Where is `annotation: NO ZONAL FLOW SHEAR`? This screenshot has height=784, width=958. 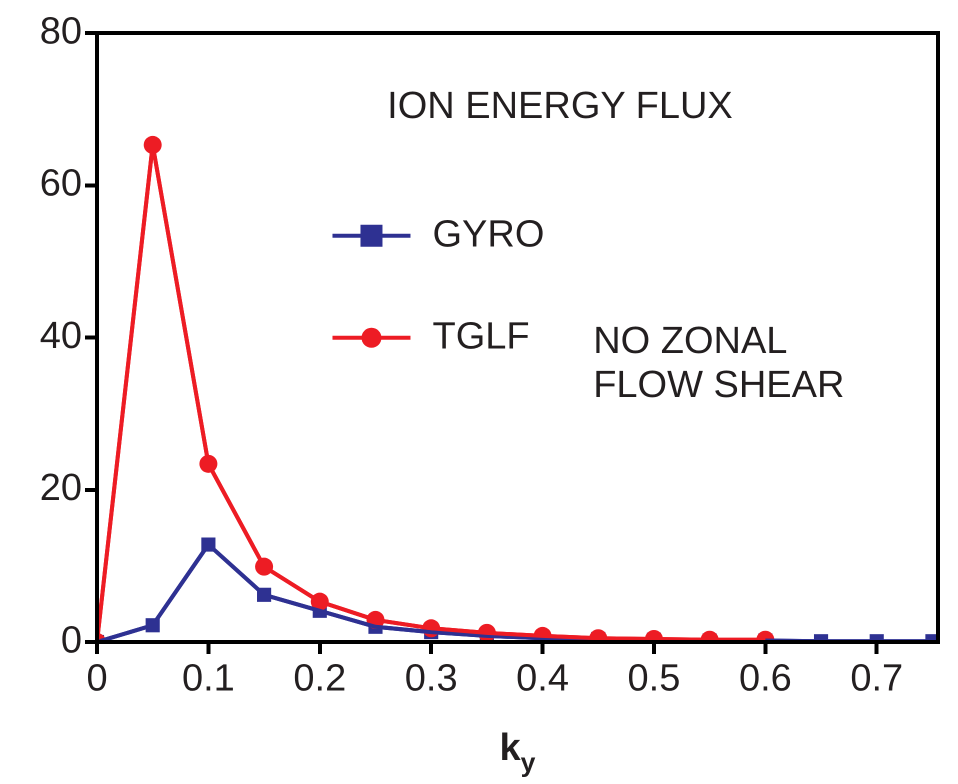
annotation: NO ZONAL FLOW SHEAR is located at coordinates (718, 363).